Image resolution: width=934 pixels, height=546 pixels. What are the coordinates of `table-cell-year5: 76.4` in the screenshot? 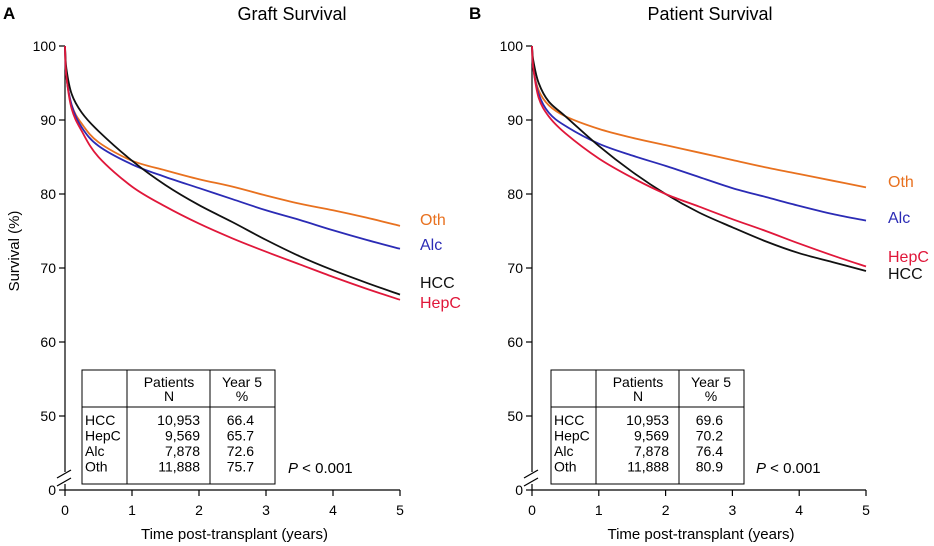 It's located at (709, 451).